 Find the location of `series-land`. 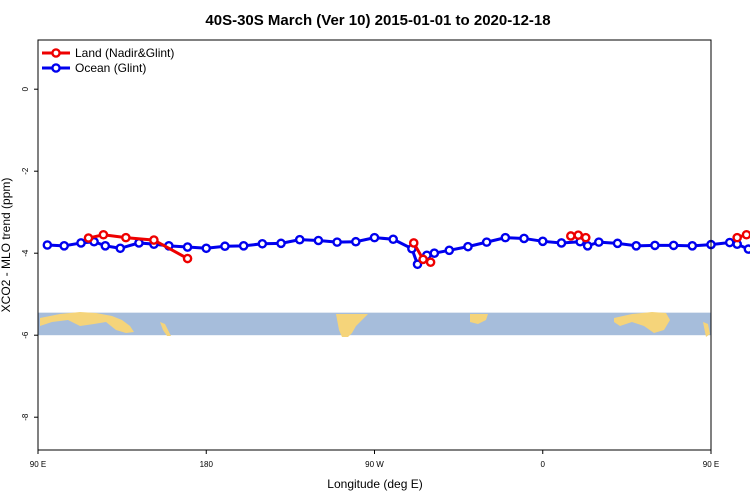

series-land is located at coordinates (416, 248).